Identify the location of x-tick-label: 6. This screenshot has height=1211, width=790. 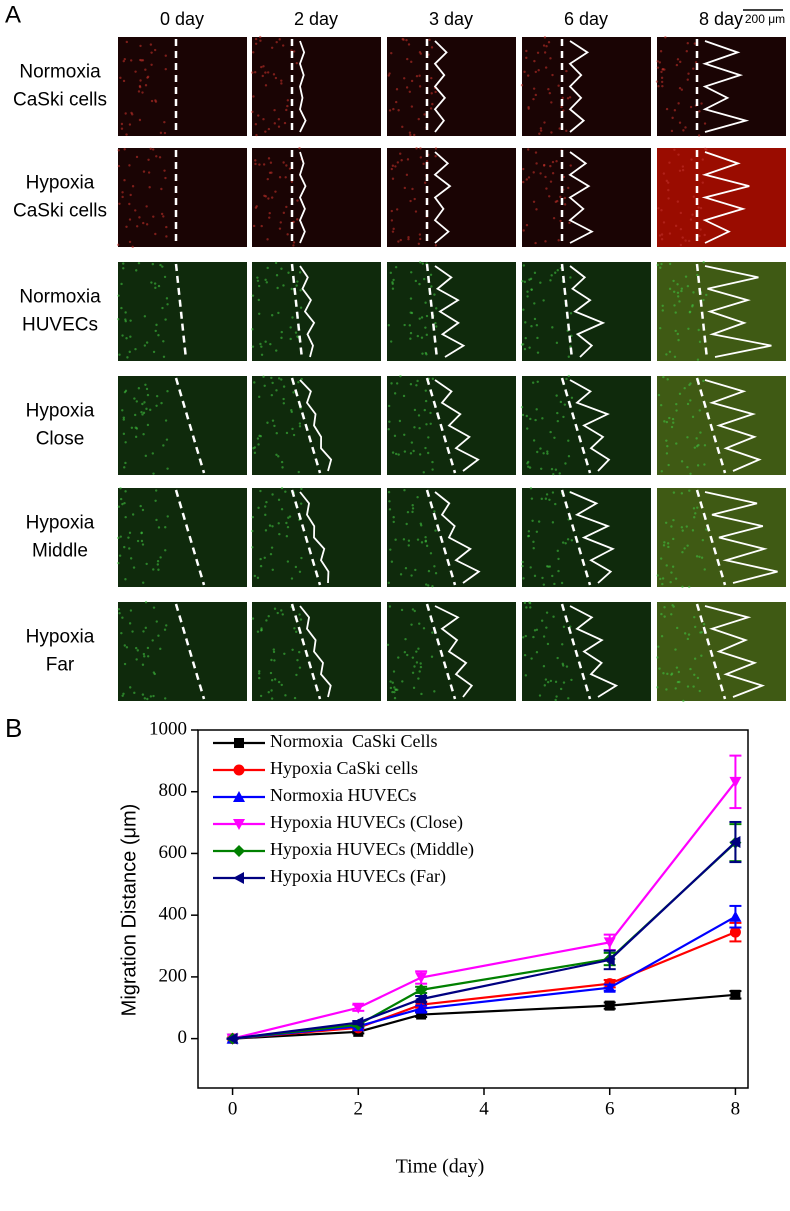
(610, 1108).